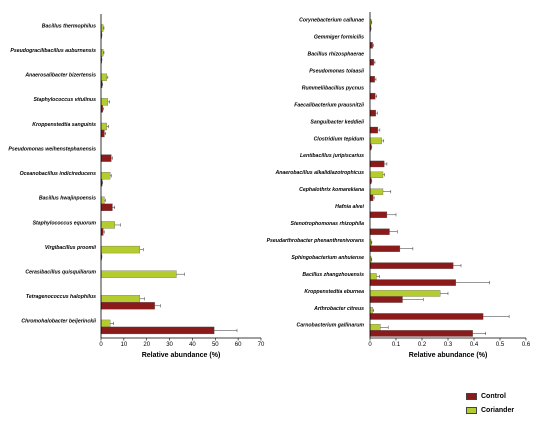  What do you see at coordinates (53, 51) in the screenshot?
I see `category-label: Pseudogracilibacillus auburnensis` at bounding box center [53, 51].